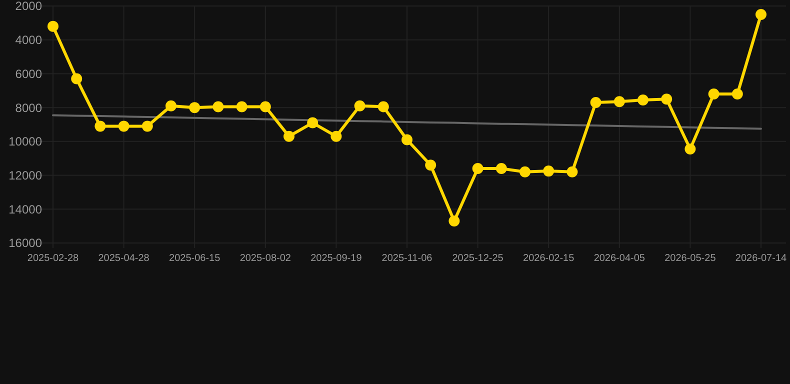 This screenshot has width=790, height=384. What do you see at coordinates (195, 258) in the screenshot?
I see `x-tick-label: 2025-06-15` at bounding box center [195, 258].